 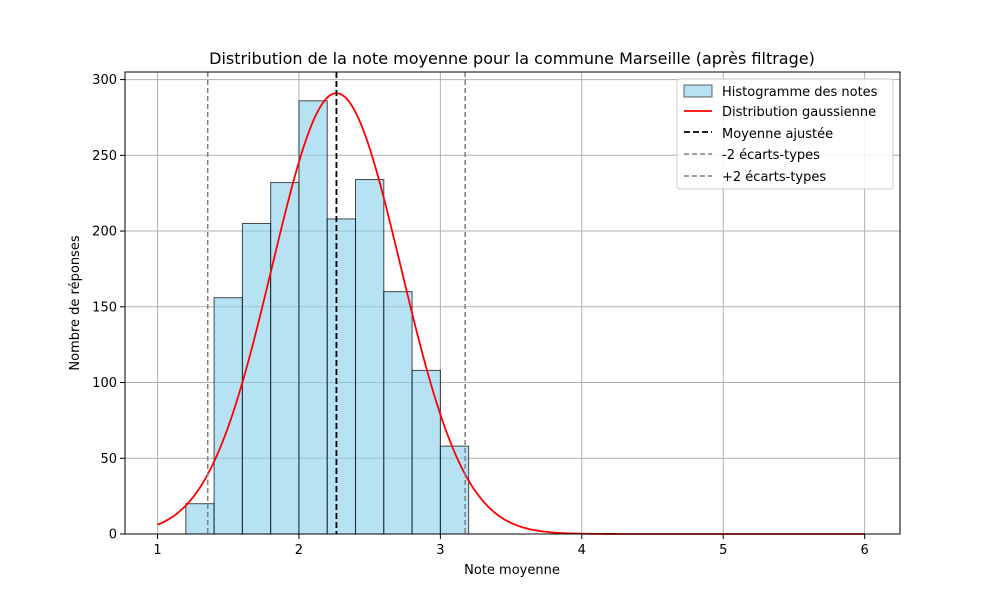 What do you see at coordinates (800, 92) in the screenshot?
I see `legend-histogram-label: Histogramme des notes` at bounding box center [800, 92].